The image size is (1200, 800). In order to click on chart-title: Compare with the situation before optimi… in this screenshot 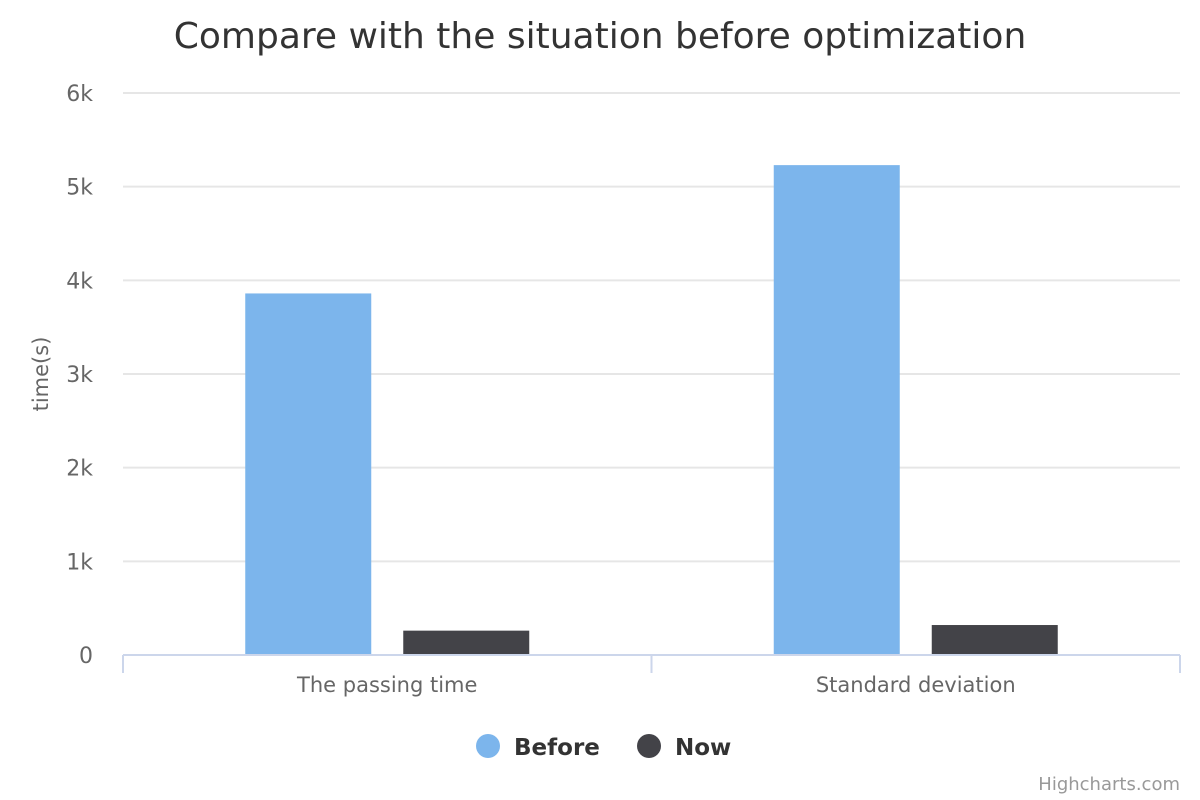, I will do `click(600, 36)`.